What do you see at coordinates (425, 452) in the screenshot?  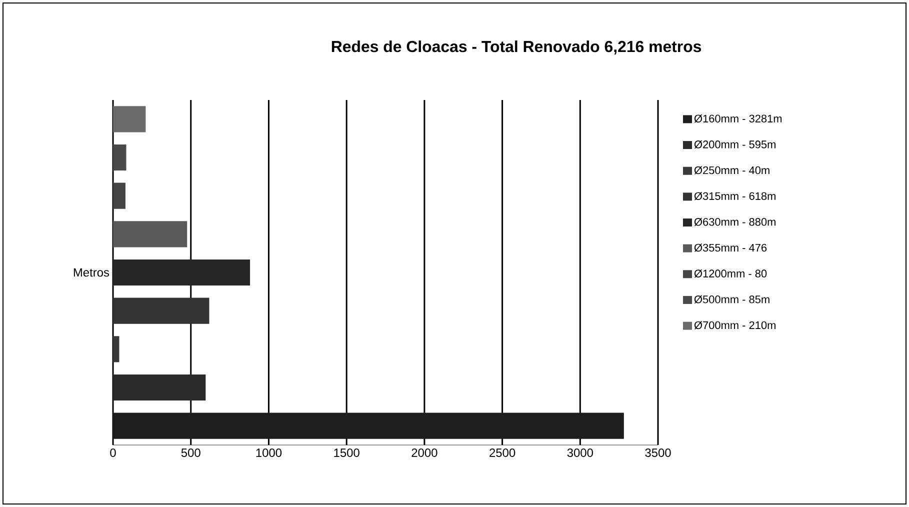 I see `x-tick-label: 2000` at bounding box center [425, 452].